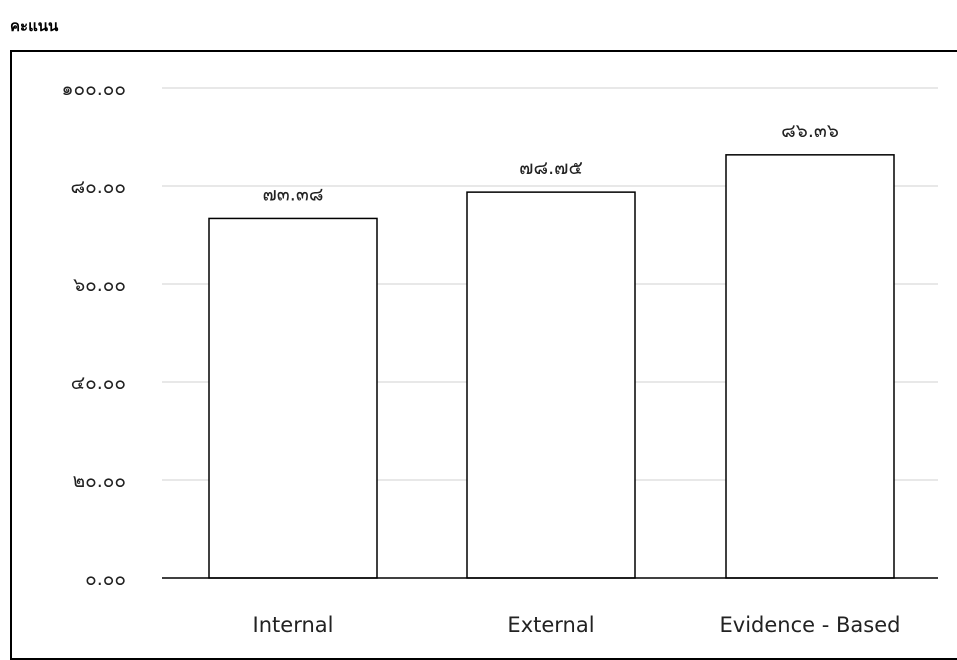 This screenshot has height=660, width=957. I want to click on y-tick-label: ๘๐.๐๐, so click(99, 187).